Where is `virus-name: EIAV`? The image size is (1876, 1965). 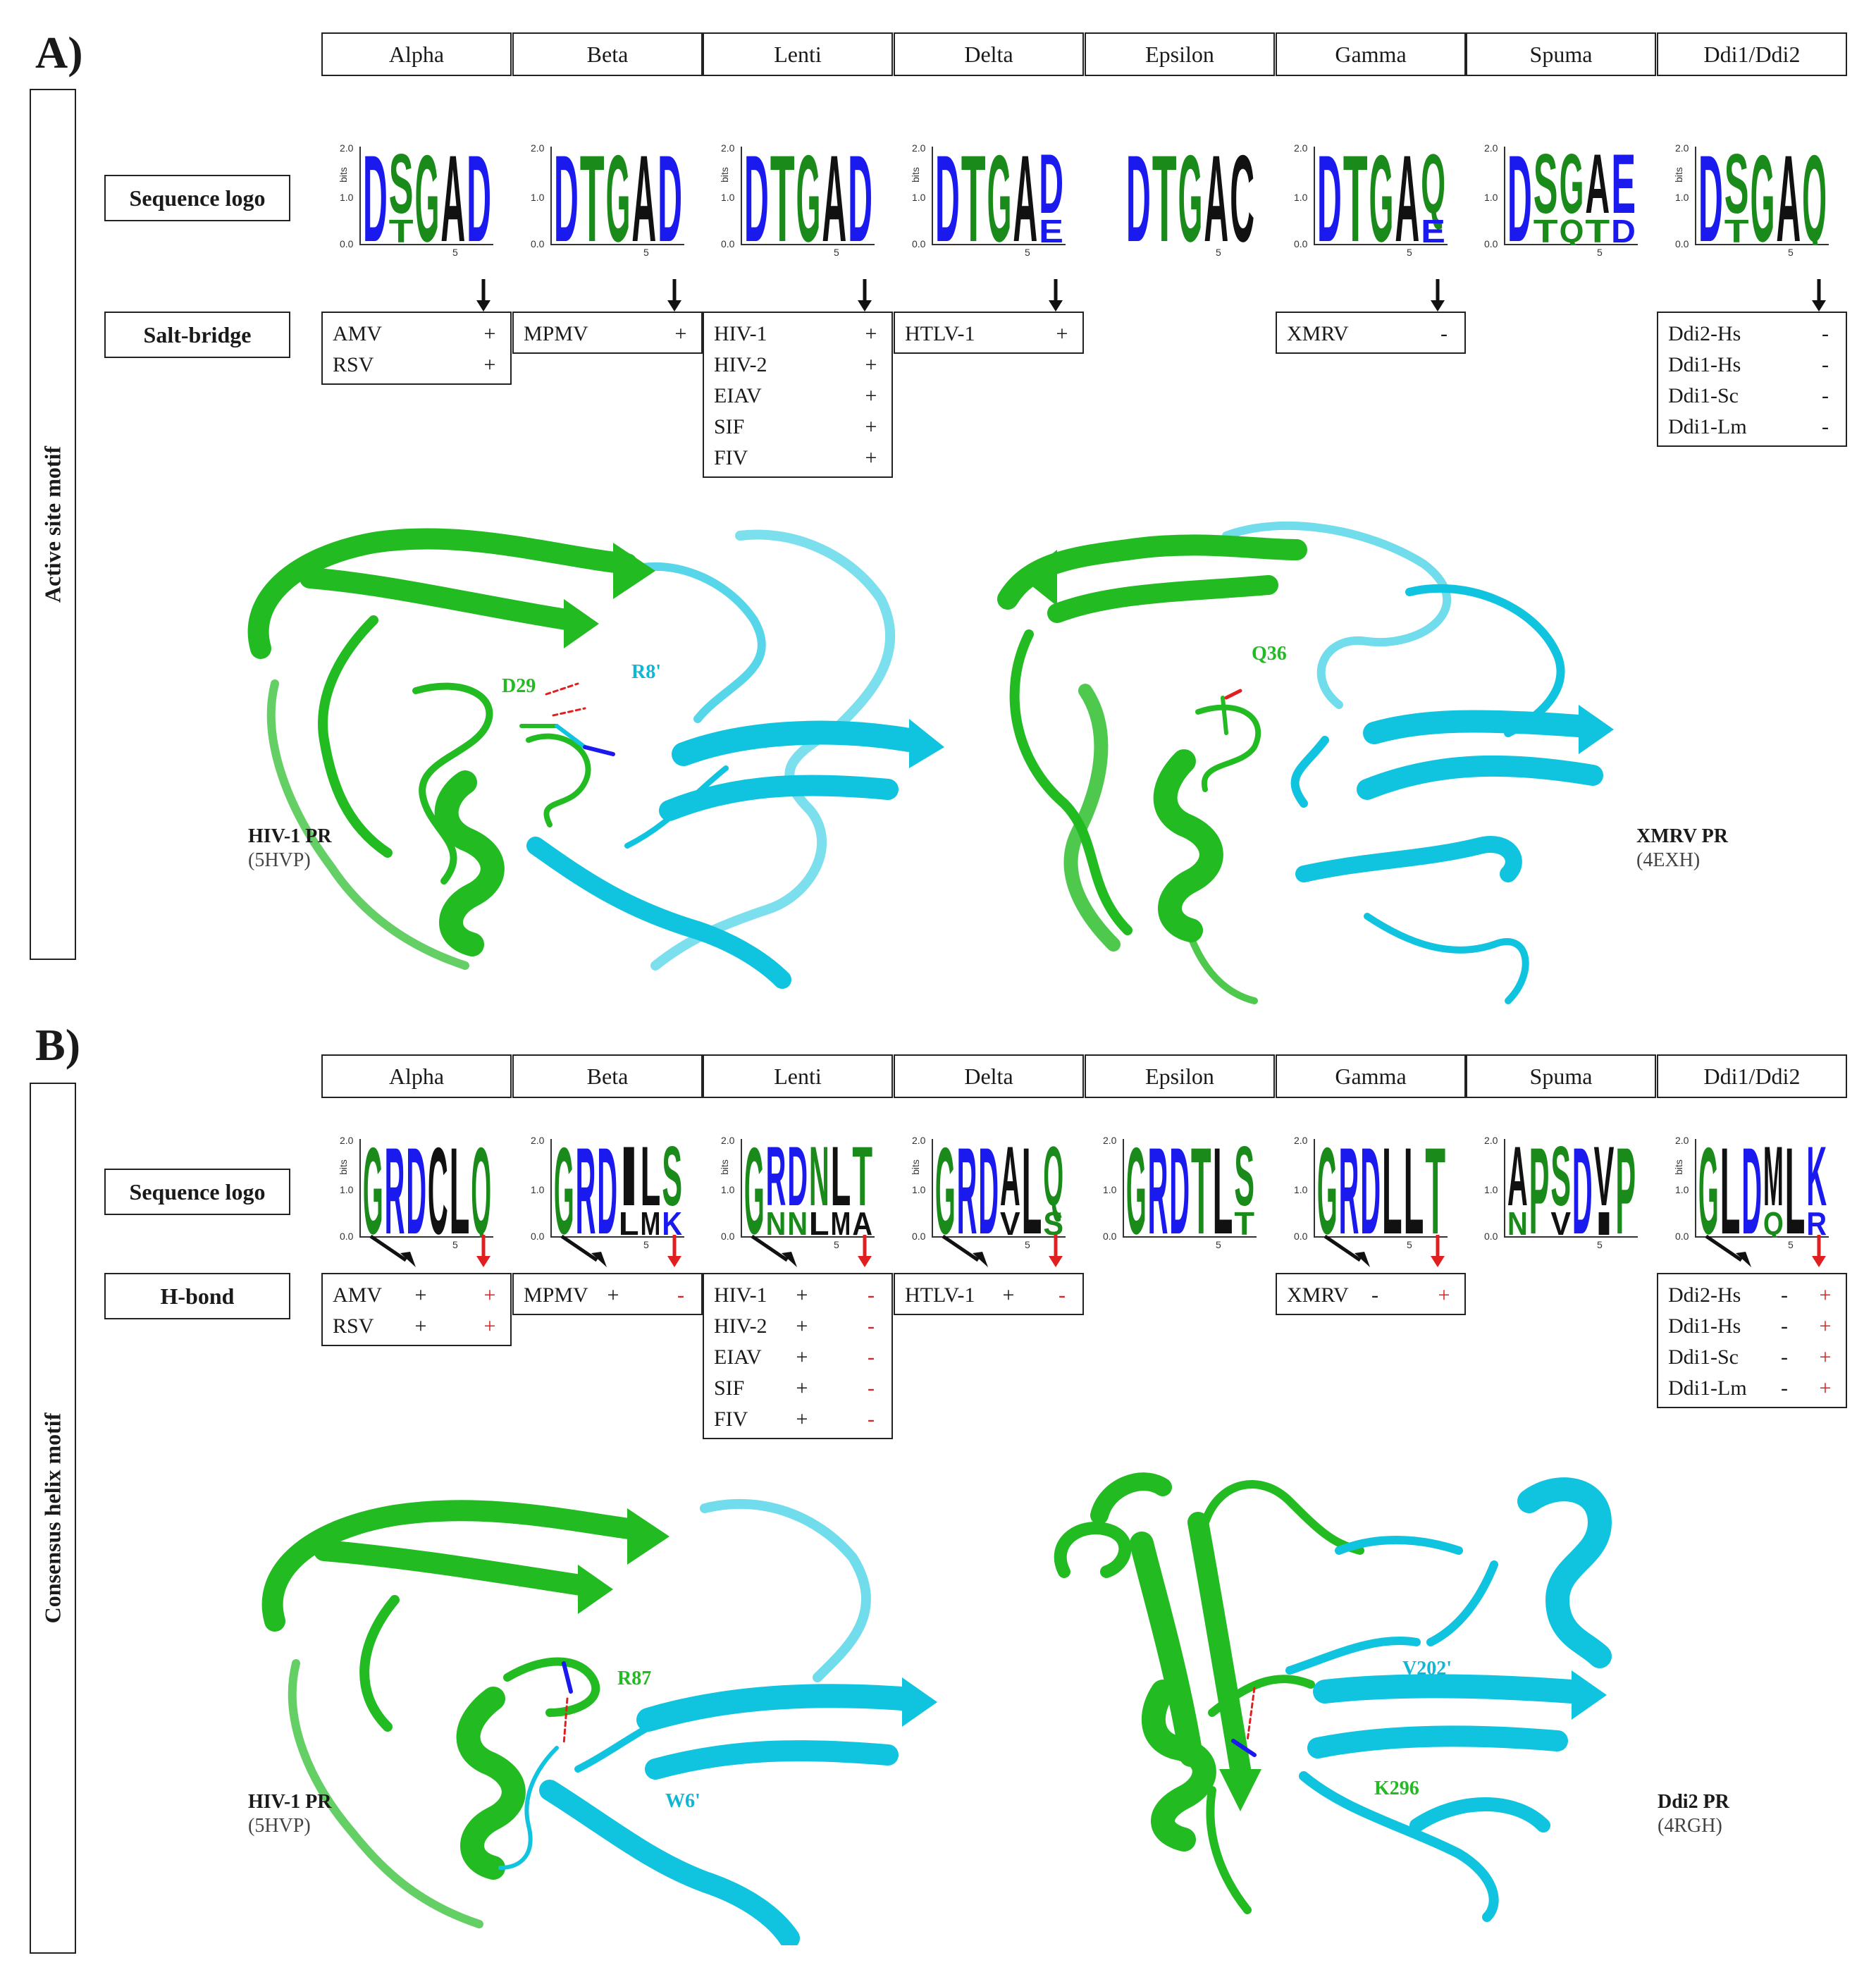
virus-name: EIAV is located at coordinates (738, 1357).